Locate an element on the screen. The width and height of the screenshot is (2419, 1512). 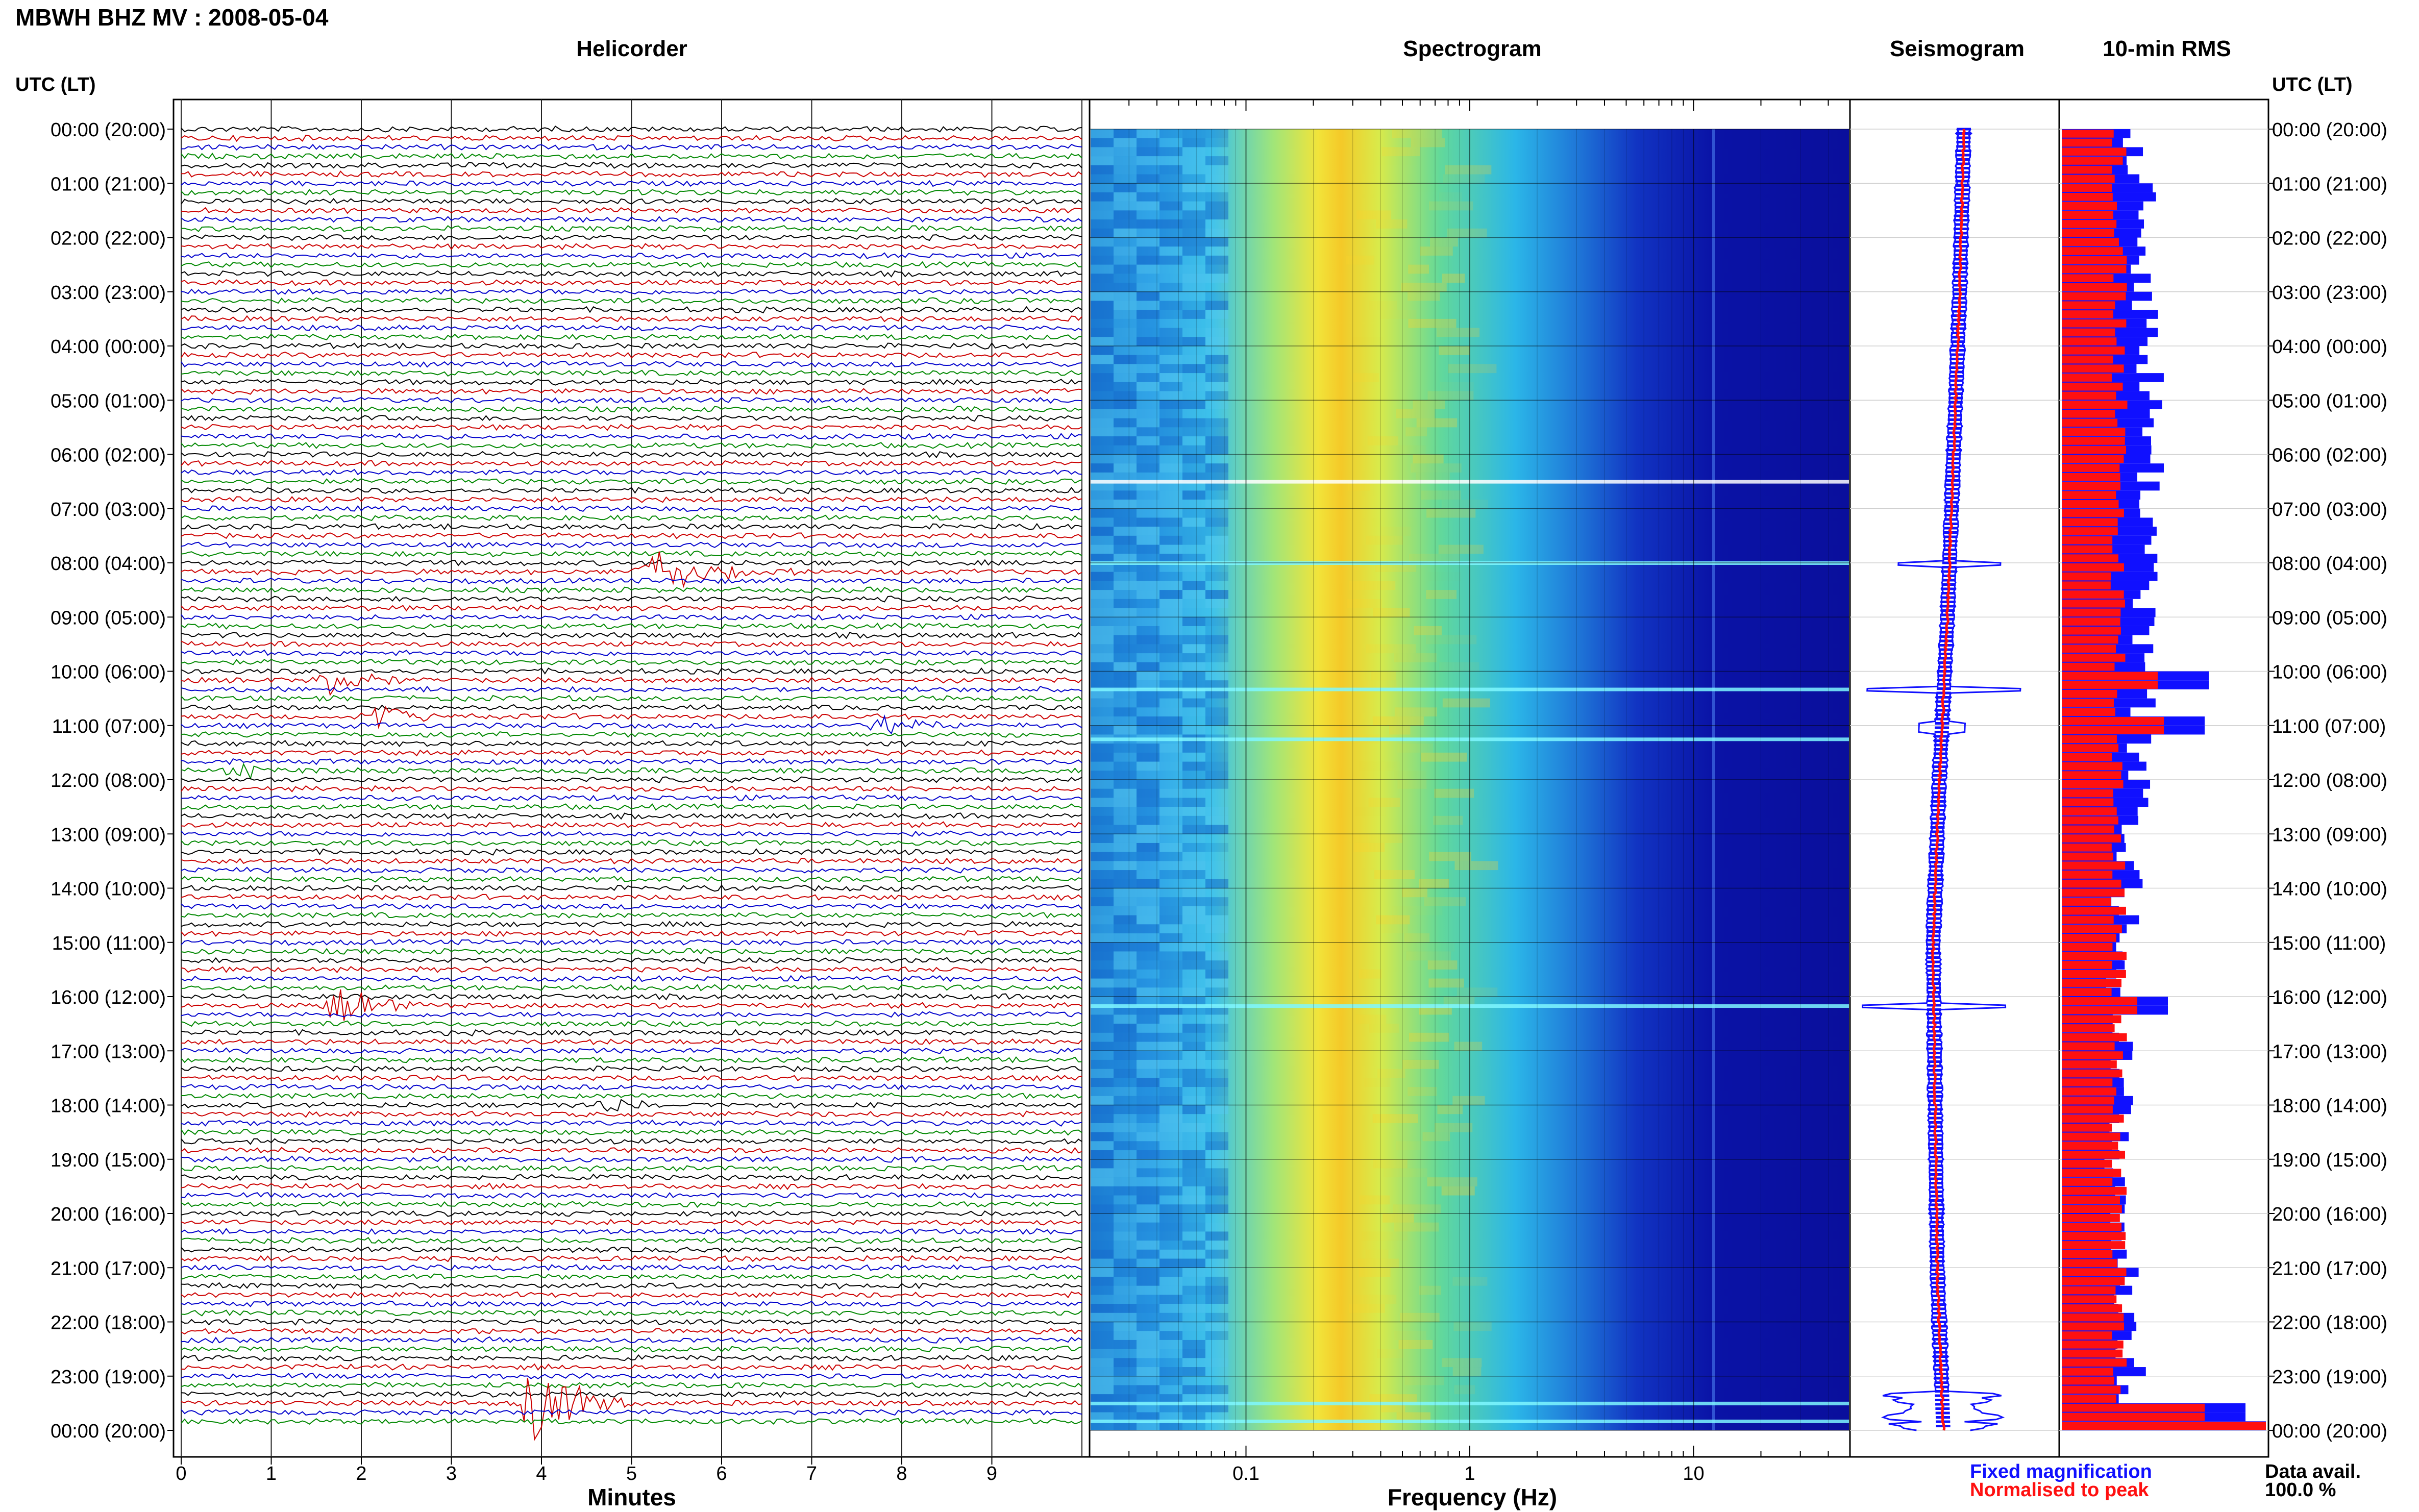
time-label-right: 10:00 (06:00) is located at coordinates (2329, 672).